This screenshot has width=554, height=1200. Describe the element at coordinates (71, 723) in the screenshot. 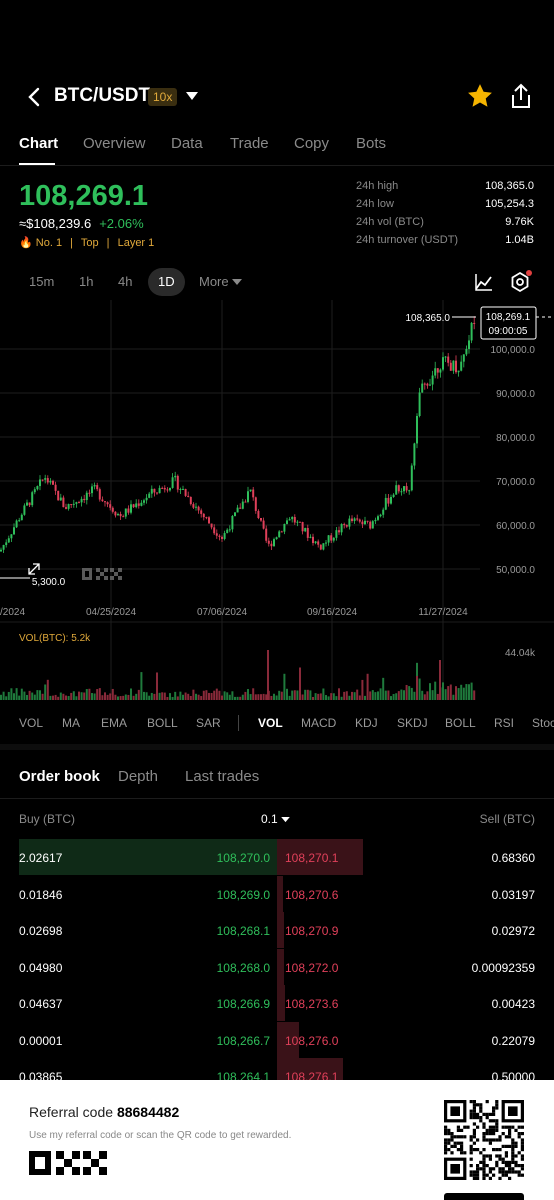

I see `indicator-ma: MA` at that location.